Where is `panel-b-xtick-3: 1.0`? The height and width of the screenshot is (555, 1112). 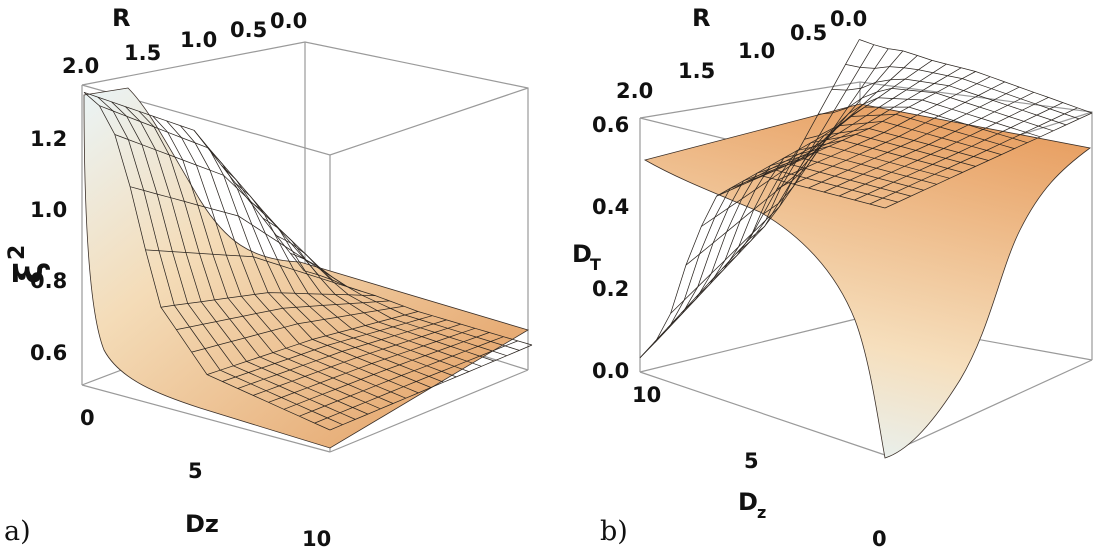 panel-b-xtick-3: 1.0 is located at coordinates (756, 51).